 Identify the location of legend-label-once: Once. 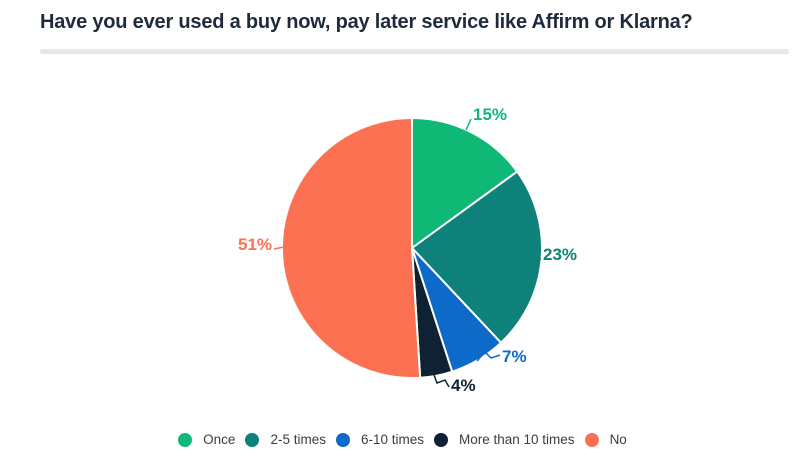
(219, 439).